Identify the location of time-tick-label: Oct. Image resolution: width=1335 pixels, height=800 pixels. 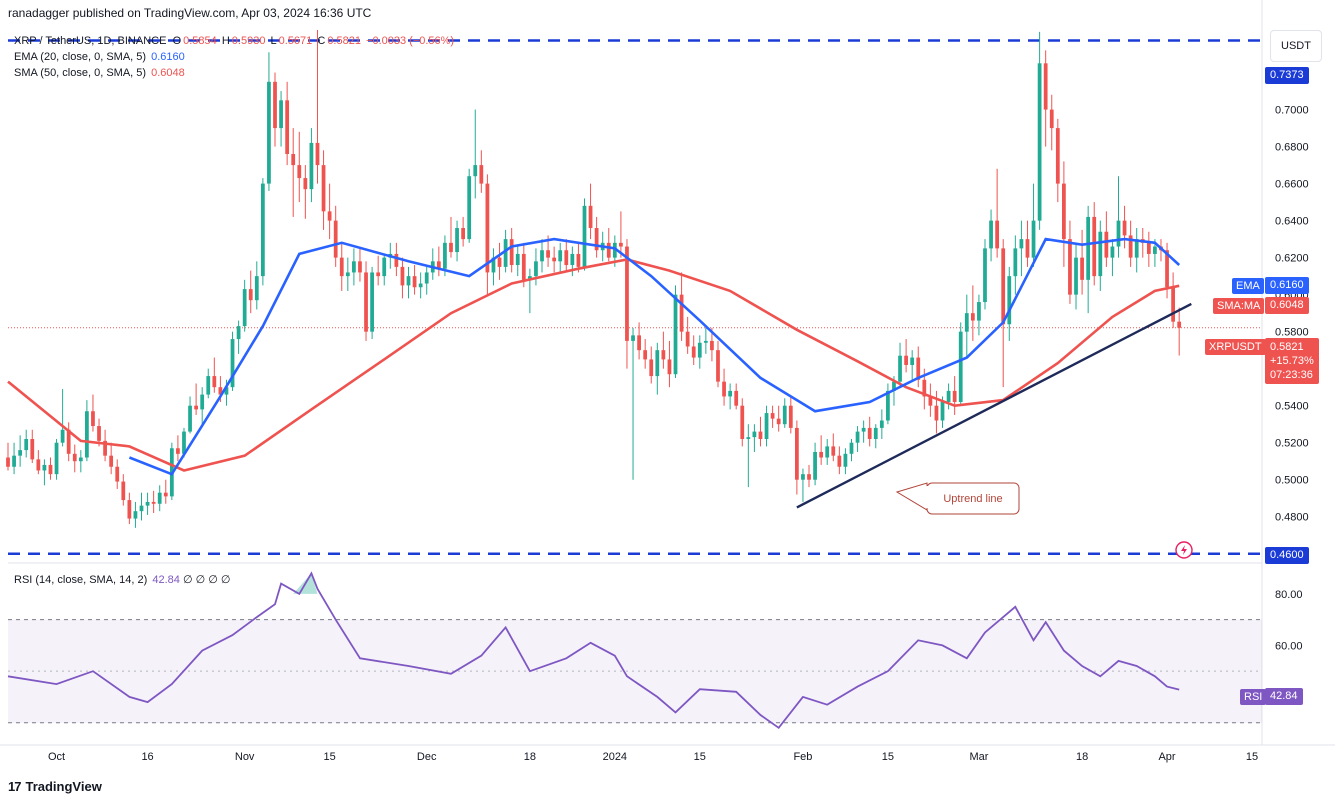
(56, 757).